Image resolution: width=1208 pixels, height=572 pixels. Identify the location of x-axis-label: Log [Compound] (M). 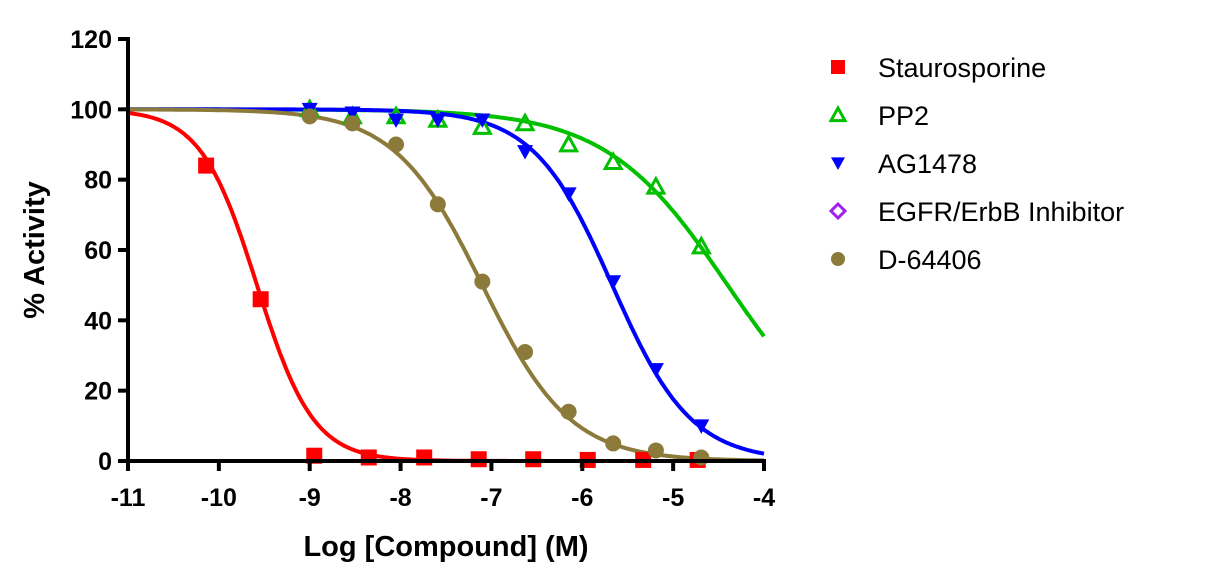
(445, 547).